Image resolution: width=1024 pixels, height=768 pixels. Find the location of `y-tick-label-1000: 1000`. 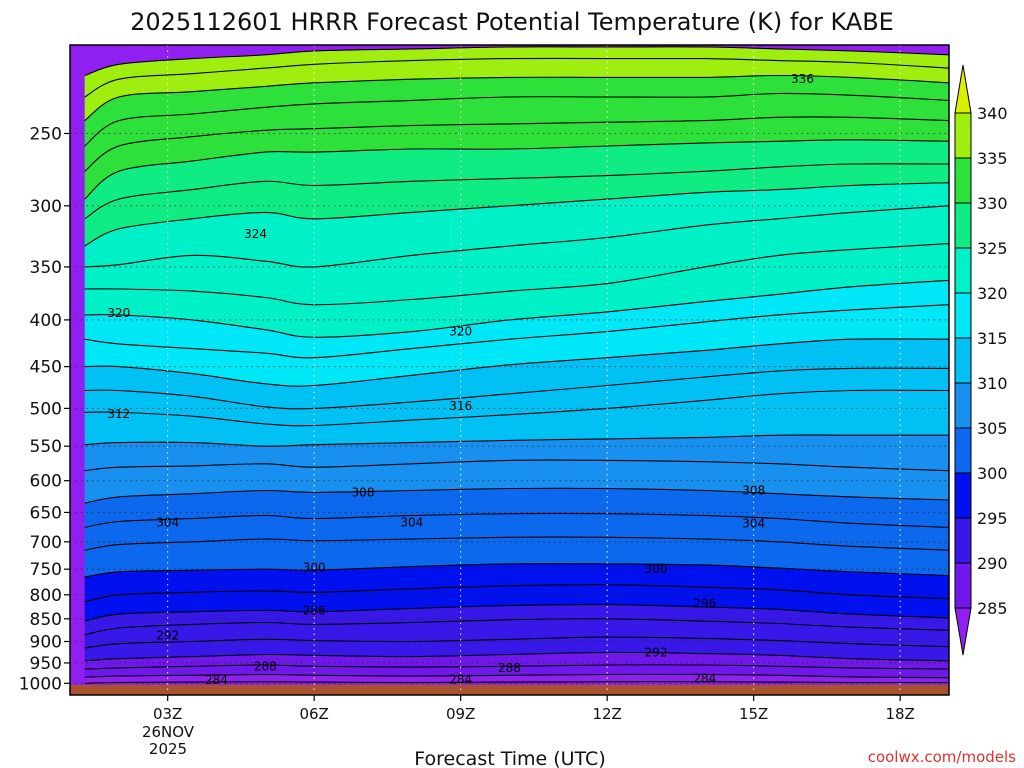

y-tick-label-1000: 1000 is located at coordinates (40, 684).